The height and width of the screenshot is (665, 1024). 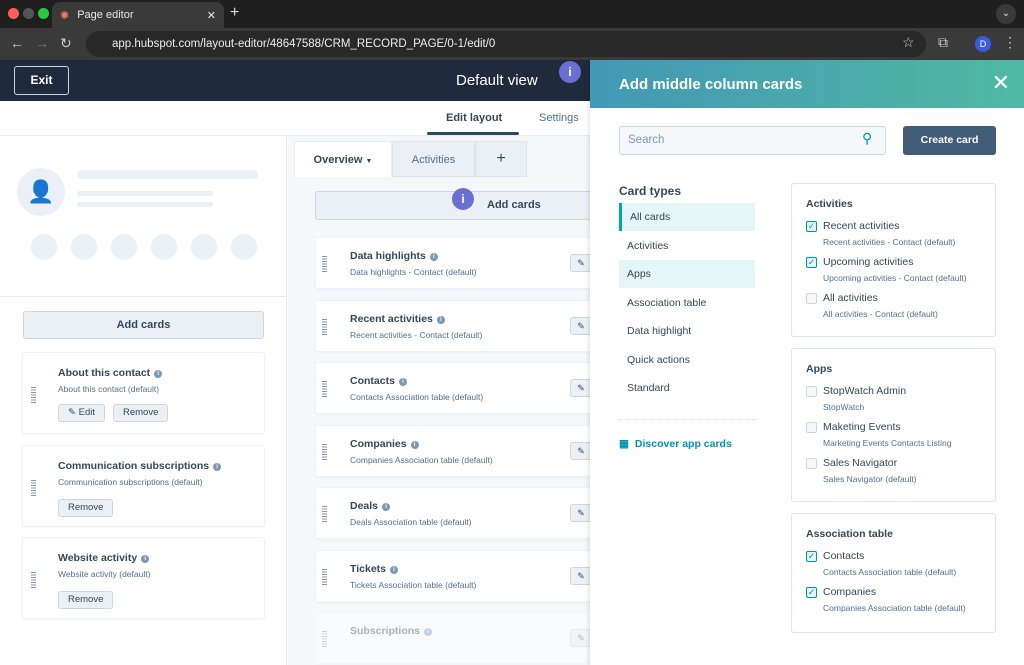 What do you see at coordinates (983, 44) in the screenshot?
I see `profile-avatar: D` at bounding box center [983, 44].